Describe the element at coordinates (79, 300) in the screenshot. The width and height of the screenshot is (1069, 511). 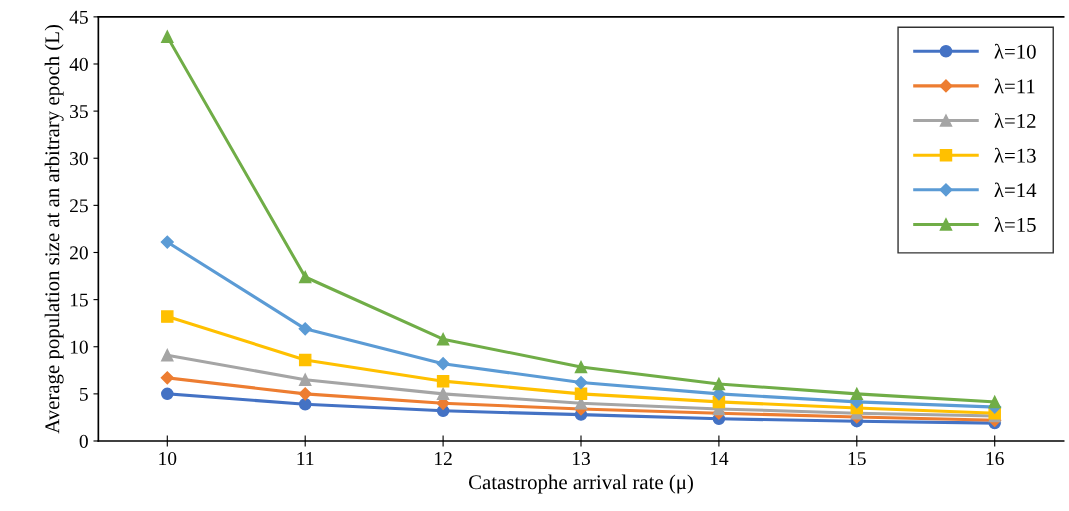
I see `y-tick-label: 15` at that location.